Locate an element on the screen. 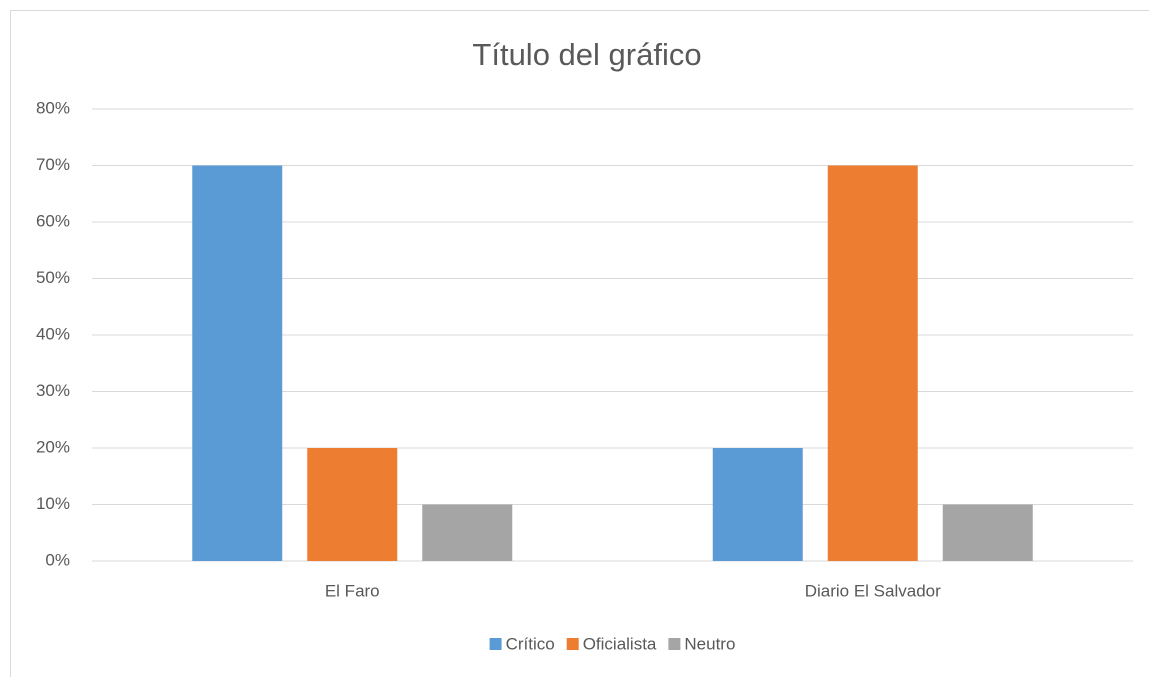  y-tick-label: 10% is located at coordinates (53, 503).